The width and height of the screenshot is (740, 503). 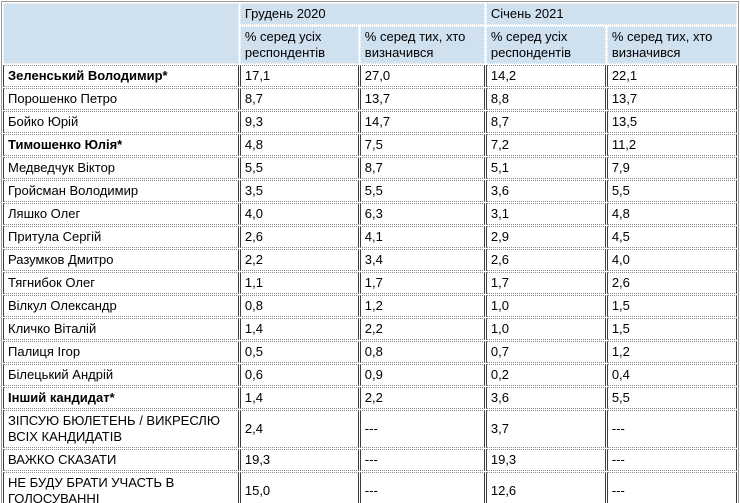 I want to click on value-cell: 4,5, so click(x=671, y=237).